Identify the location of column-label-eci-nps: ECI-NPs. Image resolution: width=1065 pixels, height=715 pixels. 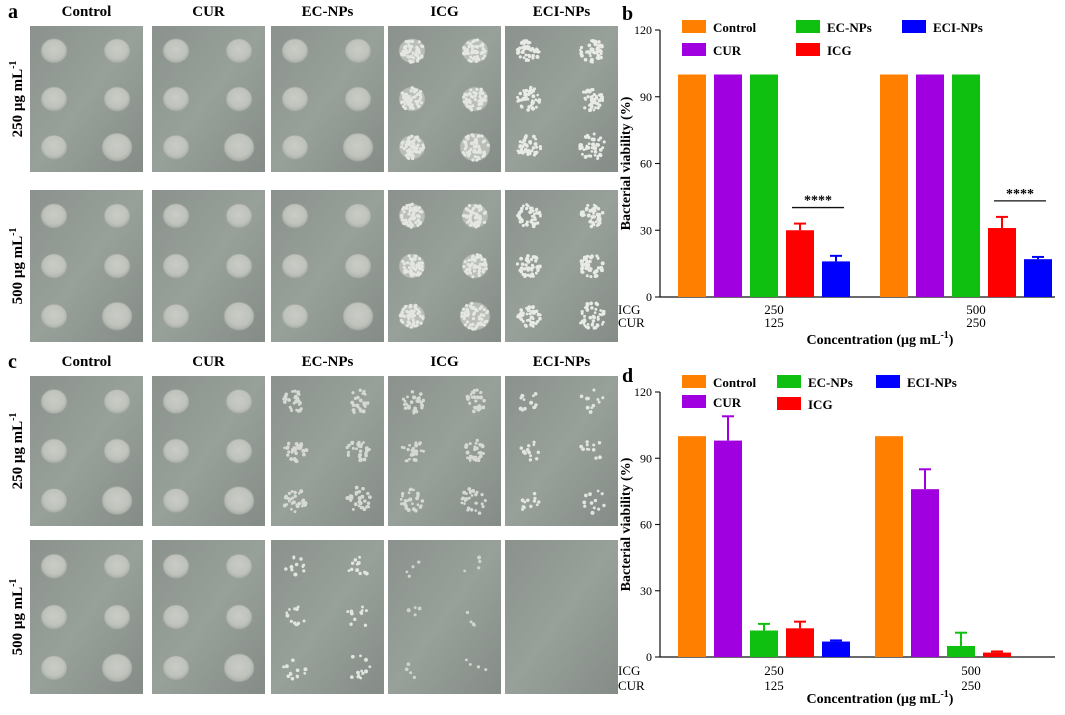
(562, 362).